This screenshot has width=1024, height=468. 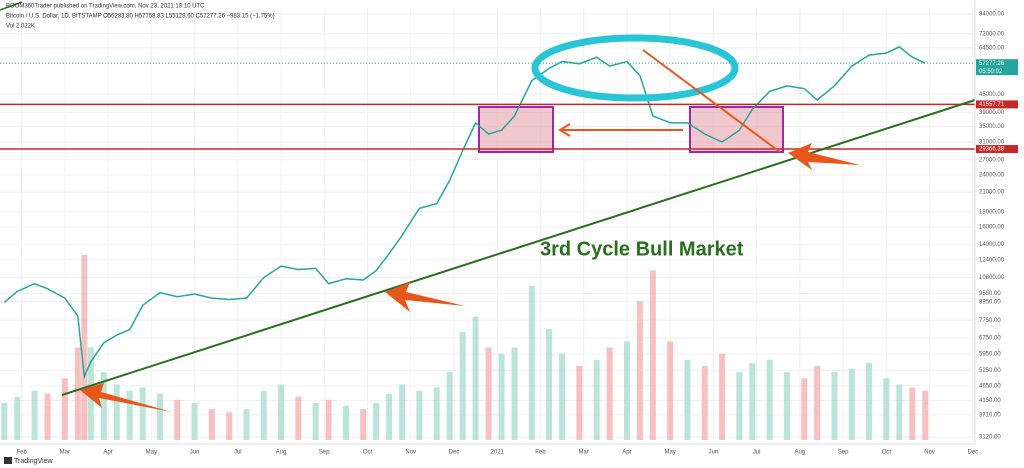 What do you see at coordinates (992, 95) in the screenshot?
I see `y-tick-label: 45000.00` at bounding box center [992, 95].